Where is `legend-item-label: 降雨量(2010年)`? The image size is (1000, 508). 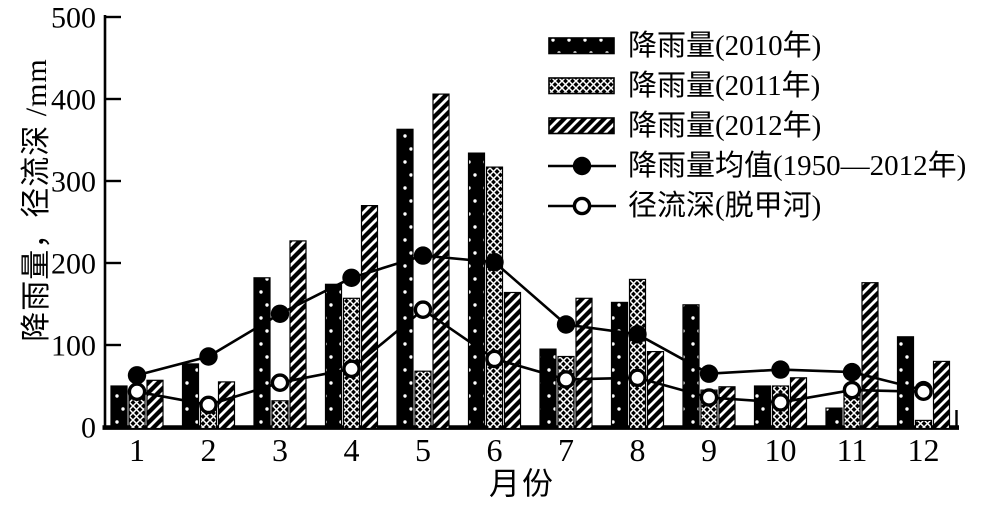 legend-item-label: 降雨量(2010年) is located at coordinates (725, 45).